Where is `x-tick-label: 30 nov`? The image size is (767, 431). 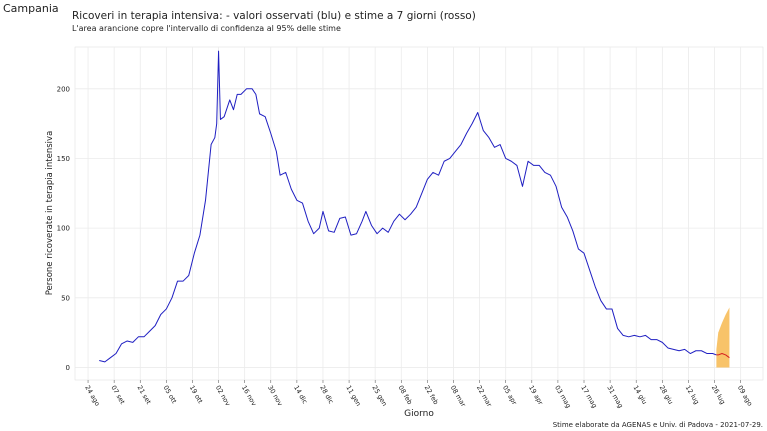 x-tick-label: 30 nov is located at coordinates (275, 395).